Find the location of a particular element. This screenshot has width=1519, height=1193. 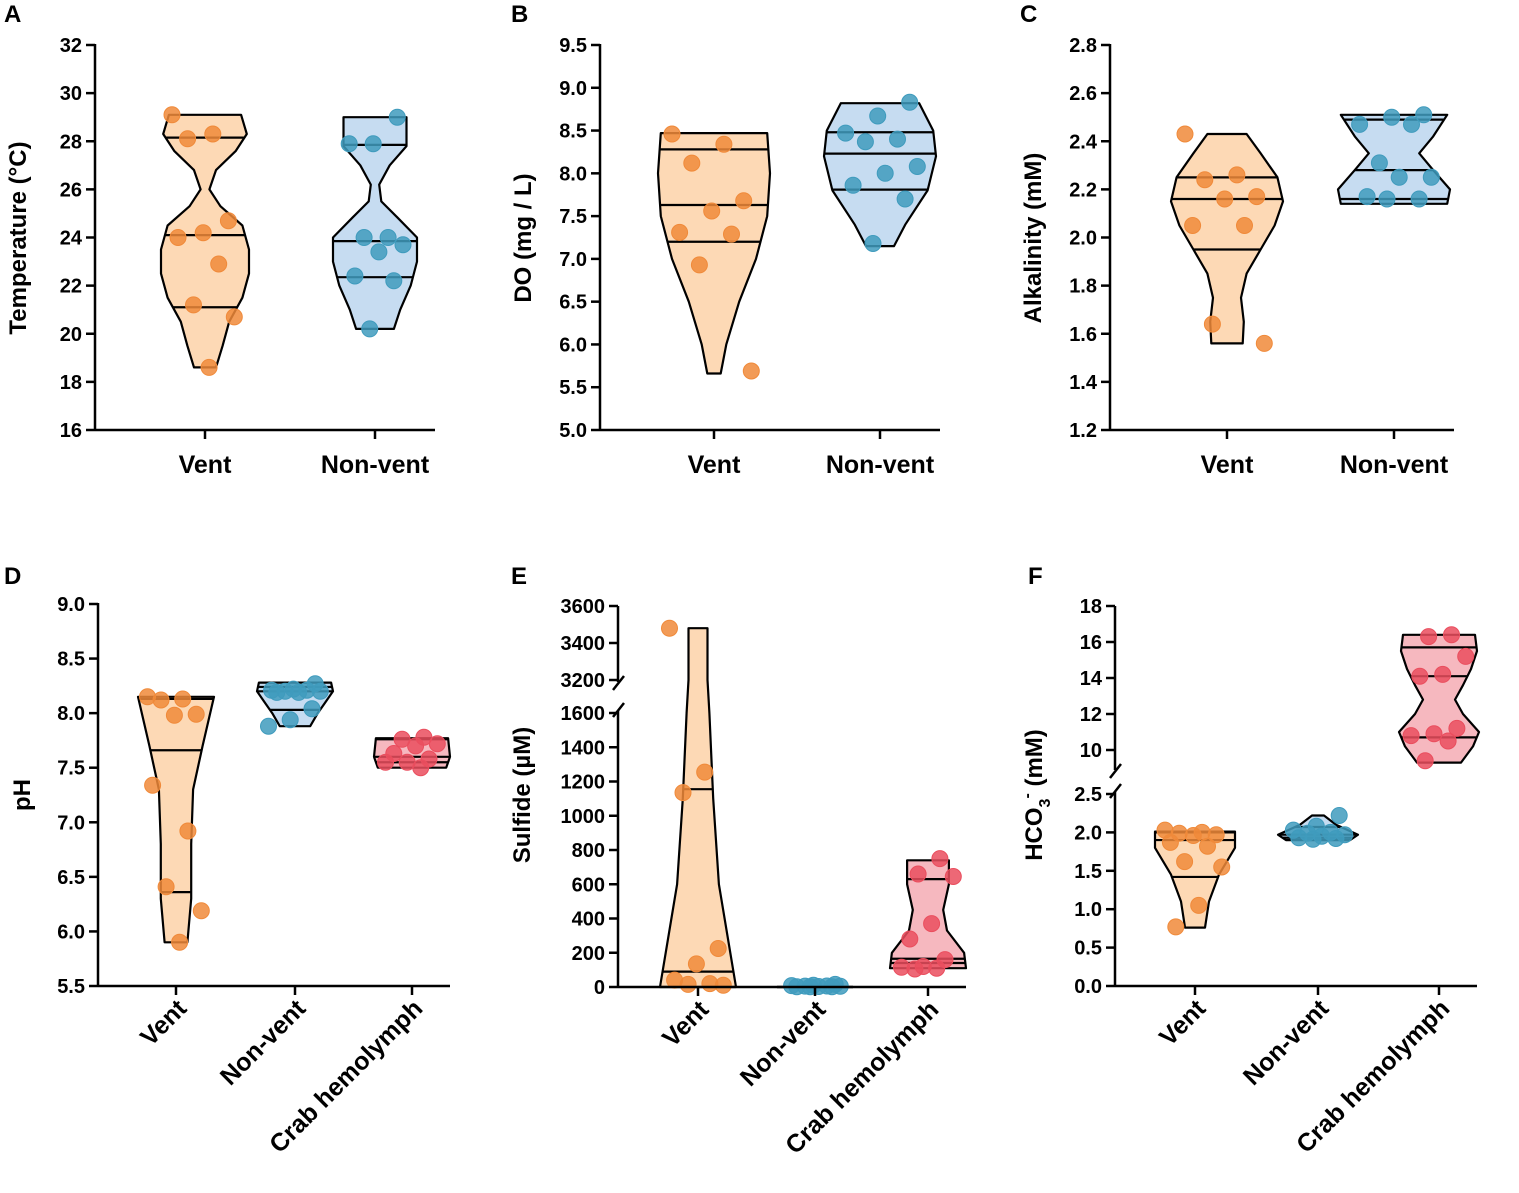

y-axis-label-f-sub: 3 is located at coordinates (1045, 802).